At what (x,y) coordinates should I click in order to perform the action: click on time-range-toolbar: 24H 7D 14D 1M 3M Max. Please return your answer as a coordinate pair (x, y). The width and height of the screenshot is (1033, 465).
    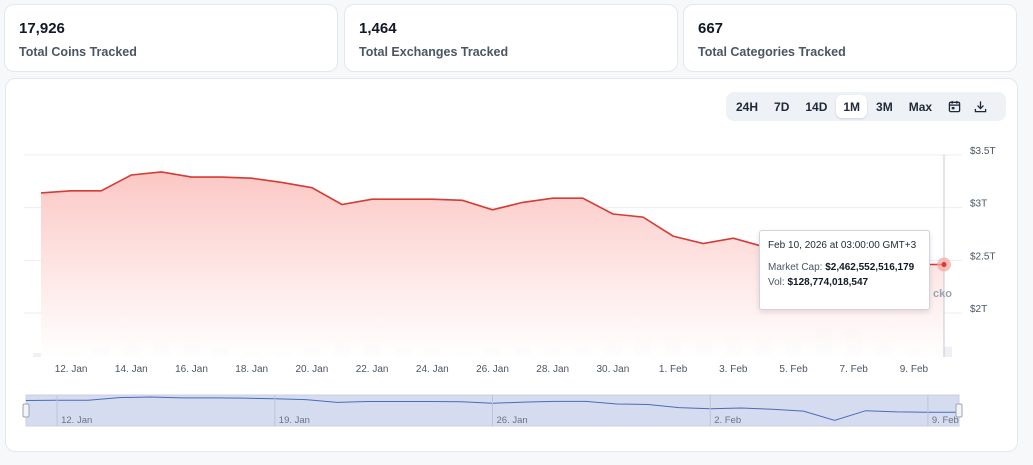
    Looking at the image, I should click on (866, 106).